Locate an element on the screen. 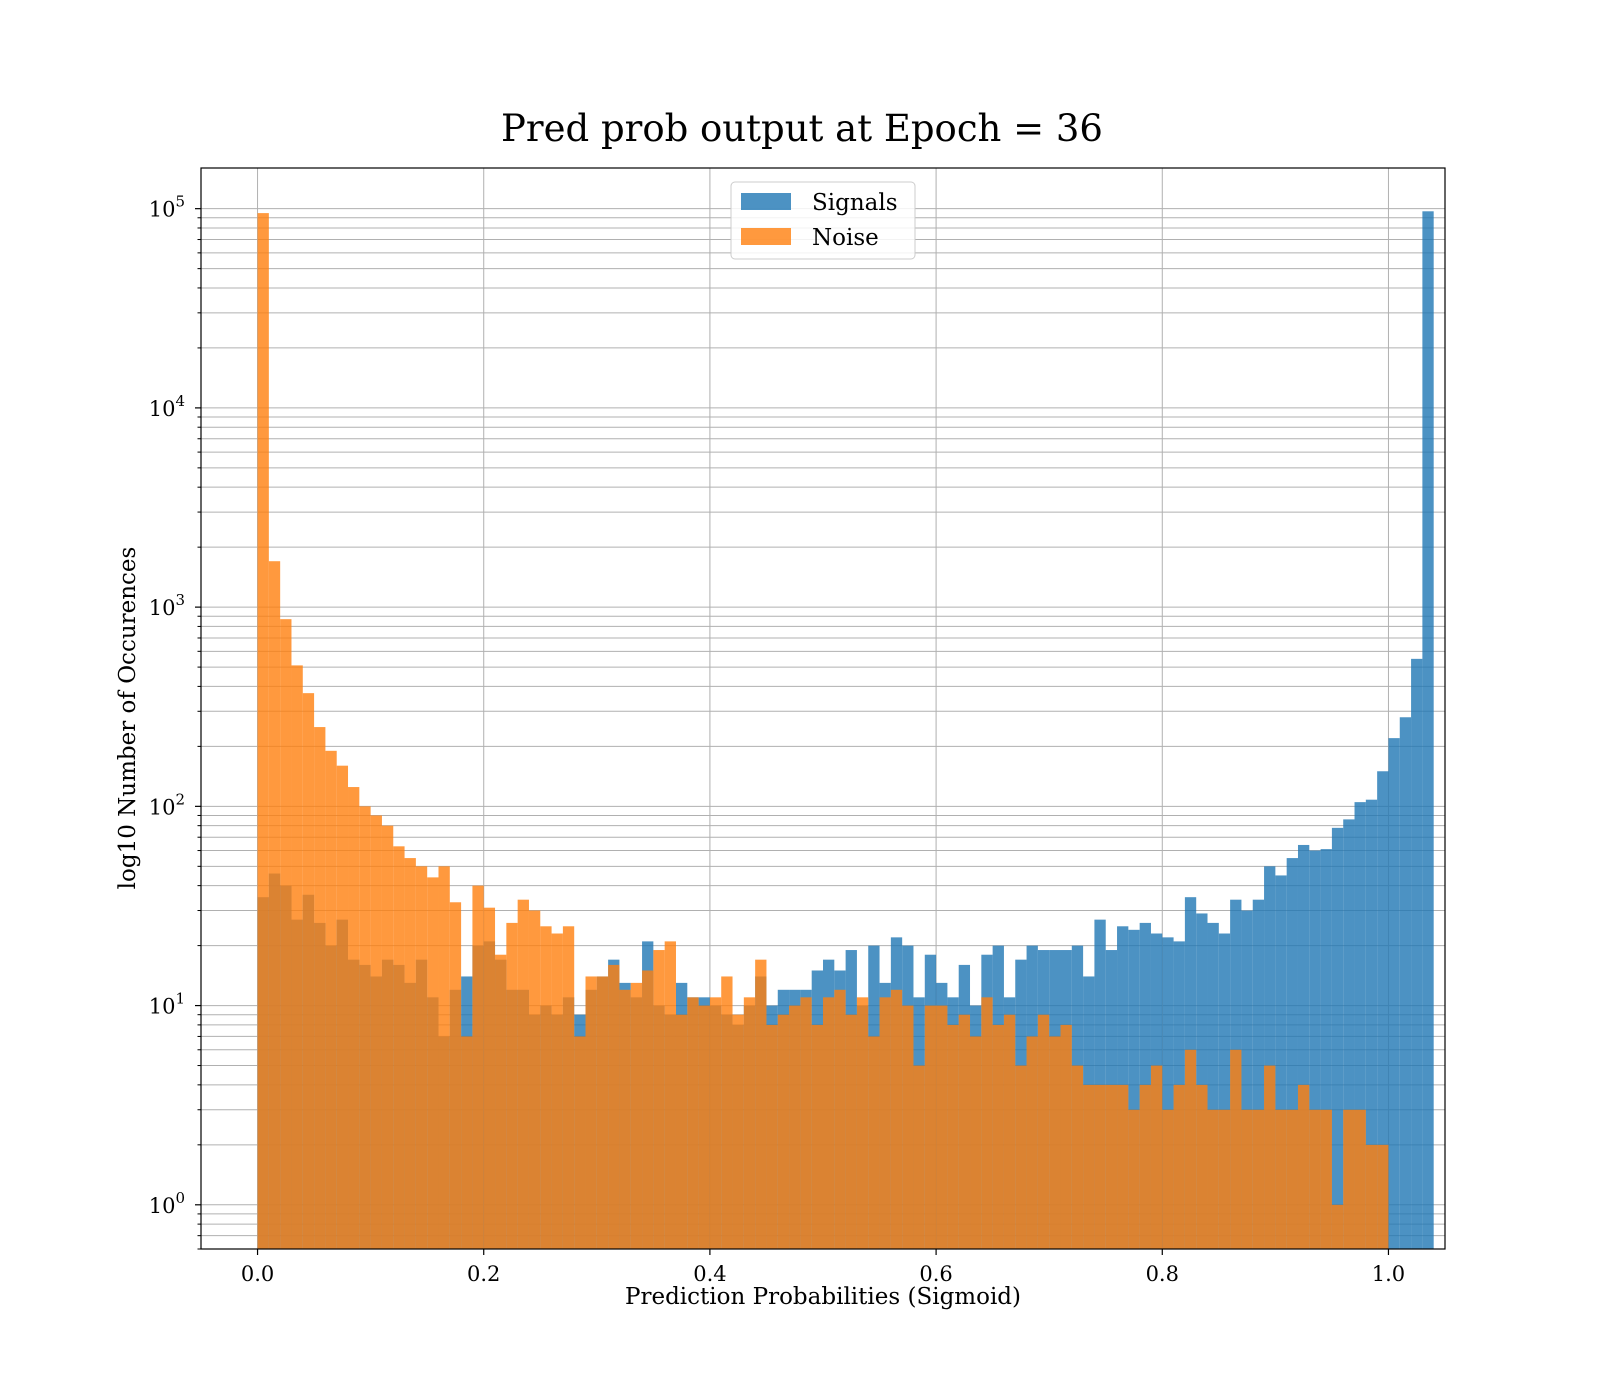 This screenshot has width=1600, height=1400. chart-title: Pred prob output at Epoch = 36 is located at coordinates (802, 128).